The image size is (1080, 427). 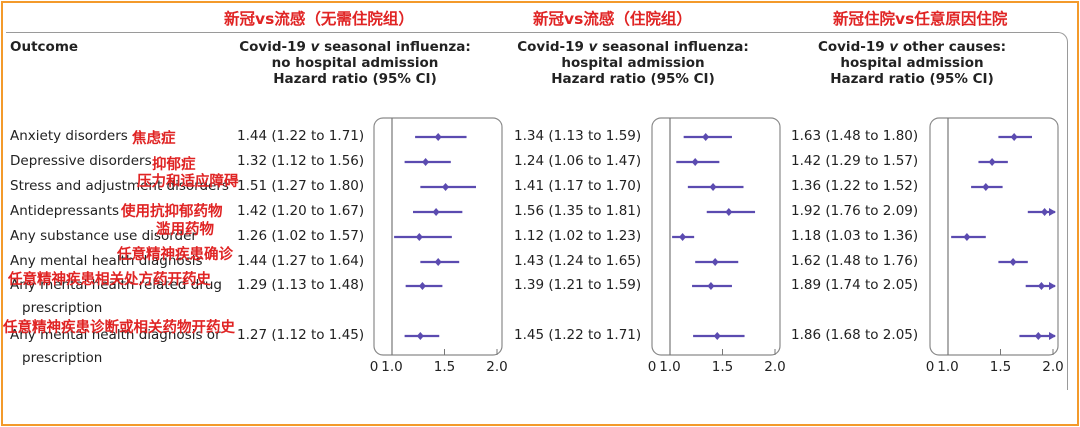 What do you see at coordinates (301, 161) in the screenshot?
I see `hazard-ratio-text: 1.32 (1.12 to 1.56)` at bounding box center [301, 161].